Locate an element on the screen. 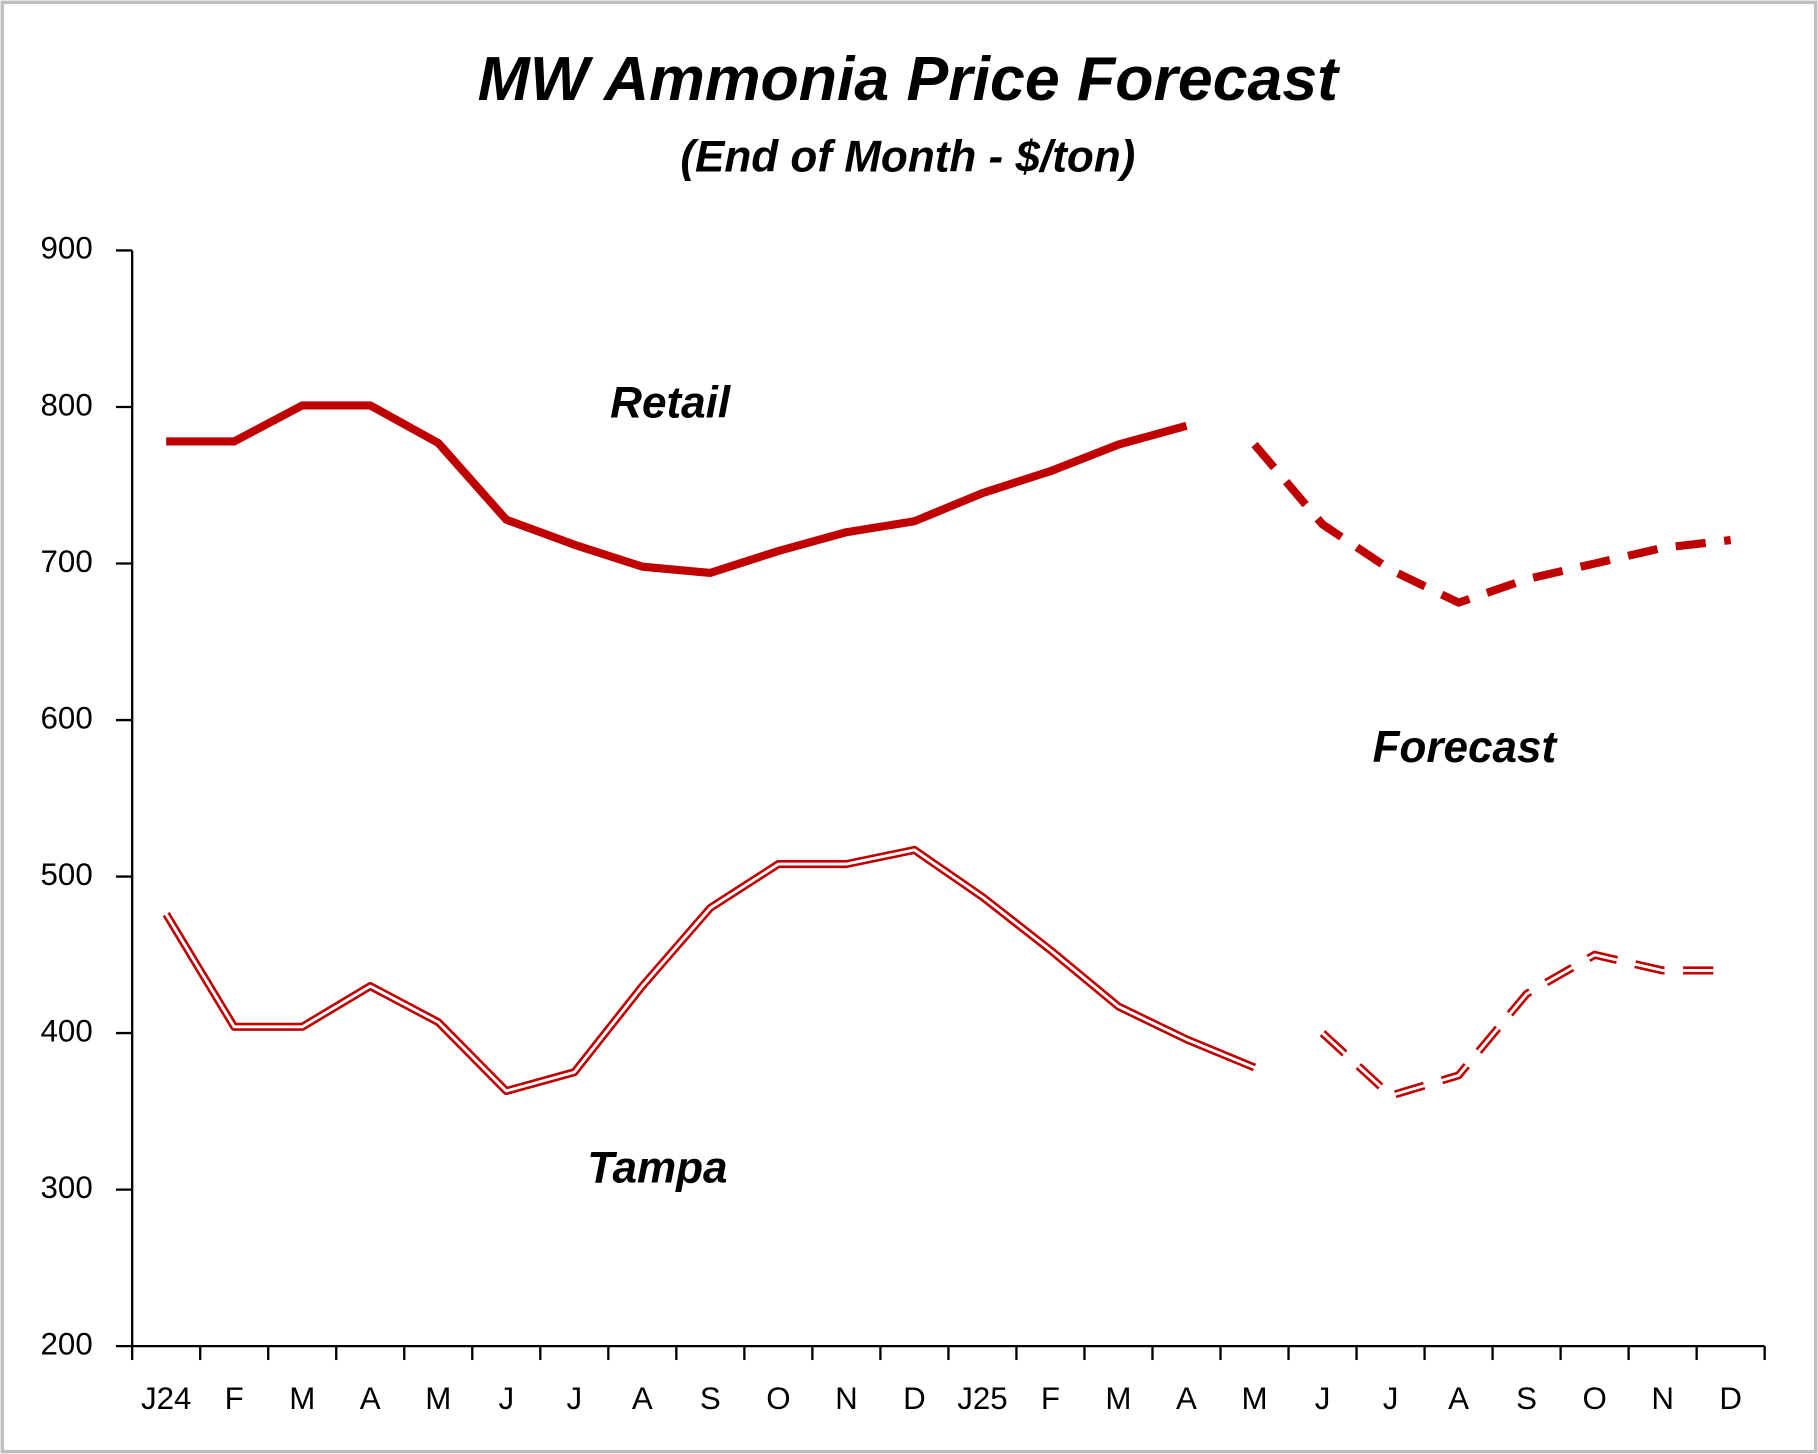 This screenshot has width=1818, height=1454. annotation: Forecast is located at coordinates (1466, 747).